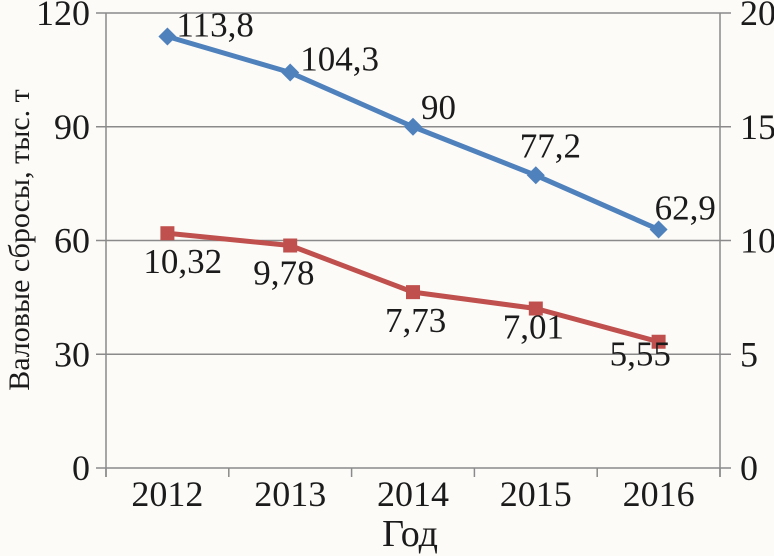 This screenshot has height=556, width=774. I want to click on data-label: 5,55, so click(640, 354).